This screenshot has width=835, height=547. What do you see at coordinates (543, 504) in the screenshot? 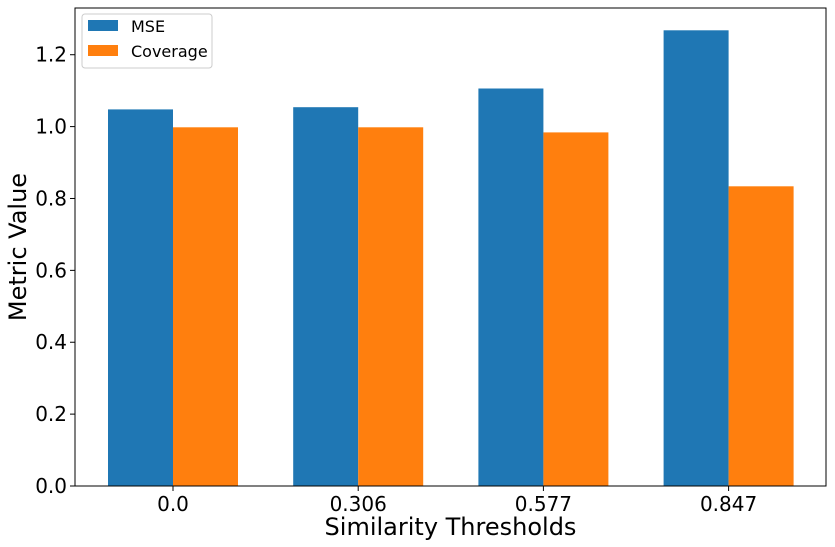
I see `x-tick-label: 0.577` at bounding box center [543, 504].